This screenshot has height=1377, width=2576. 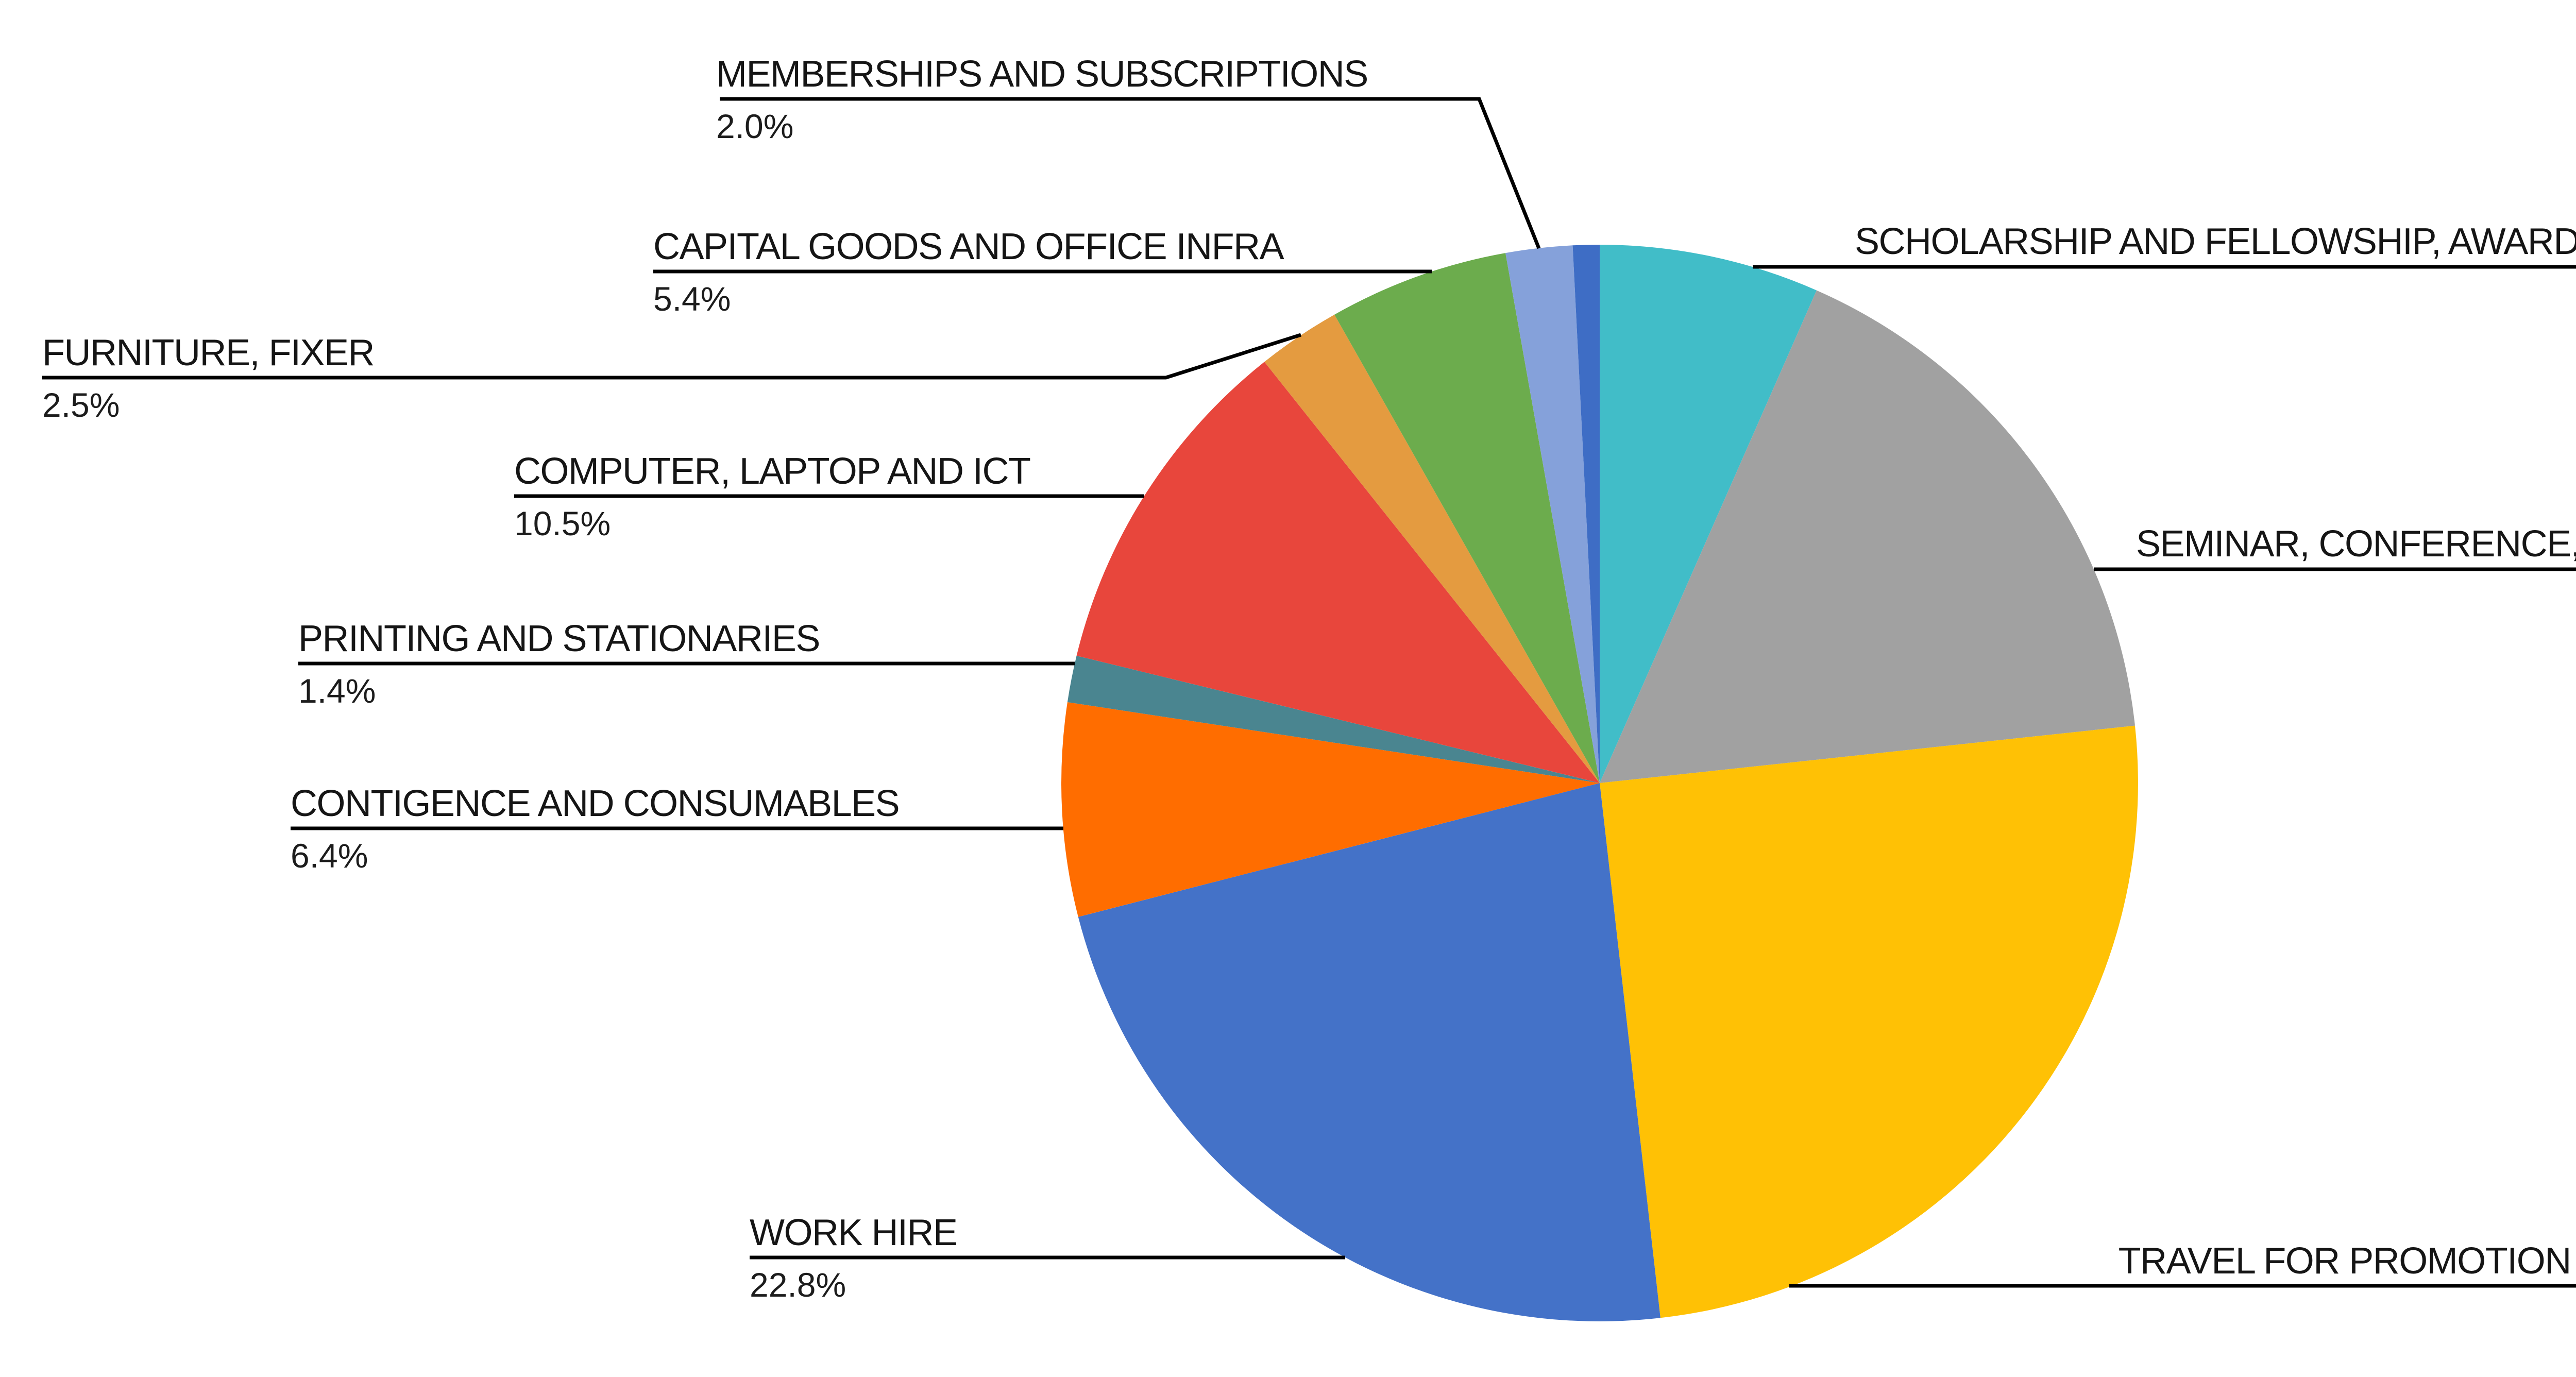 I want to click on callout-contigence-pct: 6.4%, so click(x=329, y=856).